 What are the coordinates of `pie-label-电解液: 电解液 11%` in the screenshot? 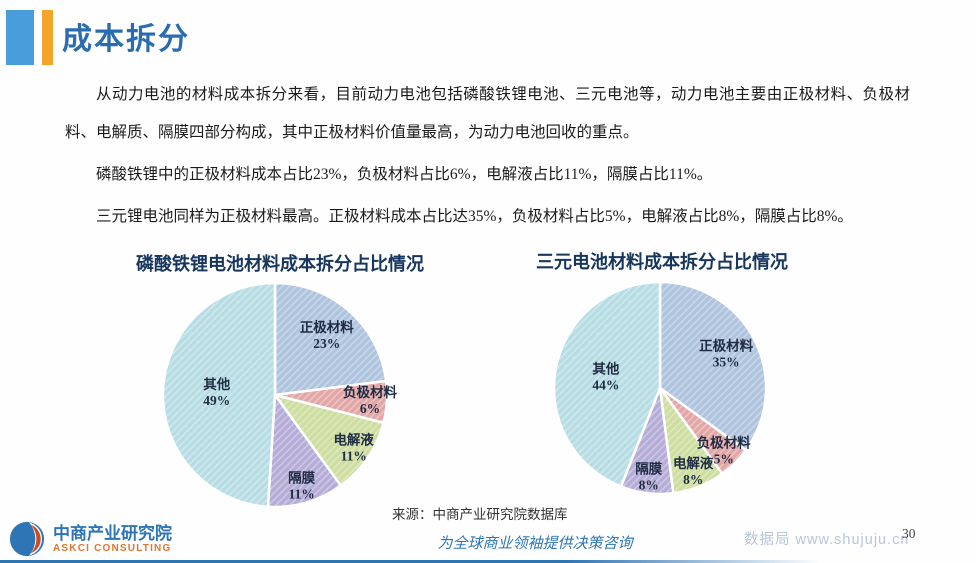 It's located at (353, 448).